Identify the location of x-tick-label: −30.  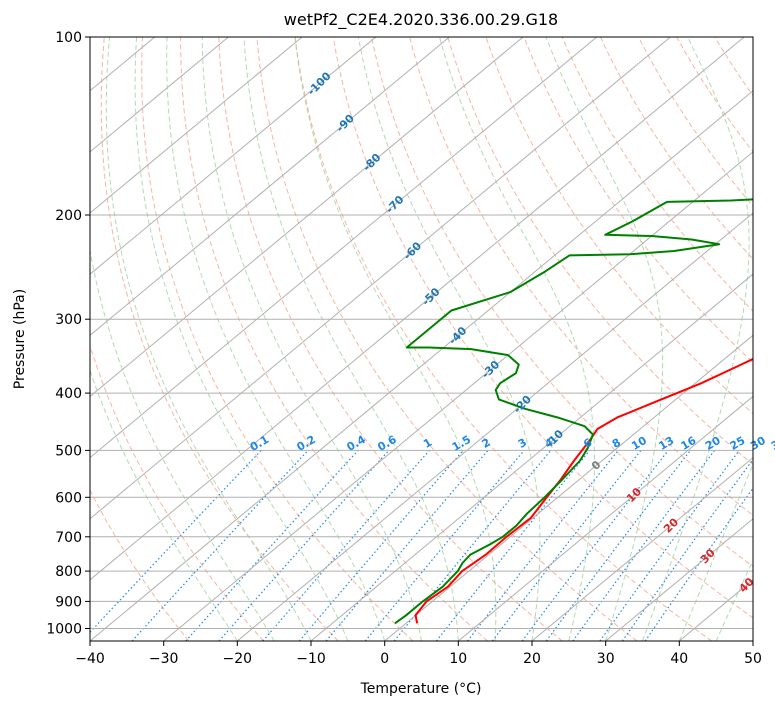
(164, 659).